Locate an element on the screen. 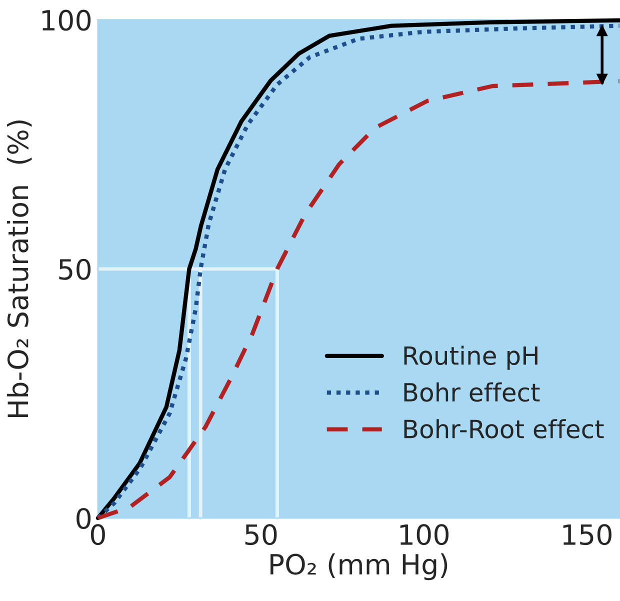 The image size is (620, 601). y-tick-label: 50 is located at coordinates (75, 269).